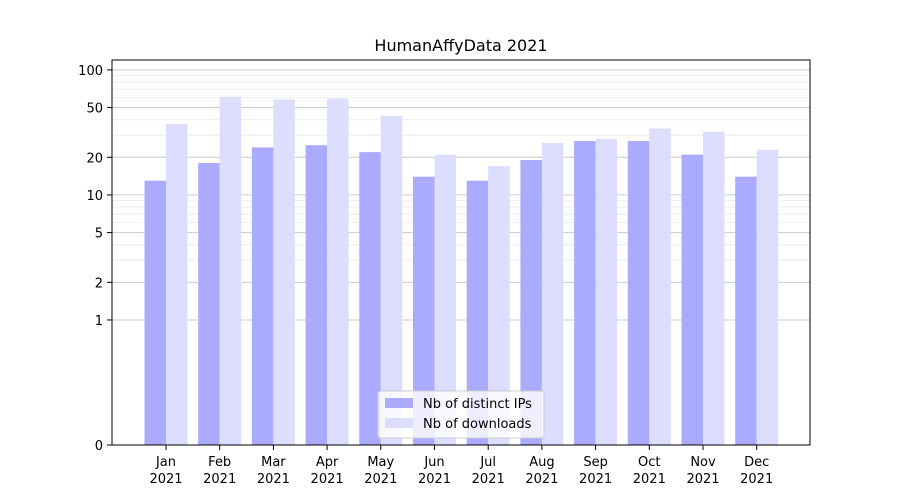 The image size is (900, 500). I want to click on y-tick-label: 20, so click(94, 158).